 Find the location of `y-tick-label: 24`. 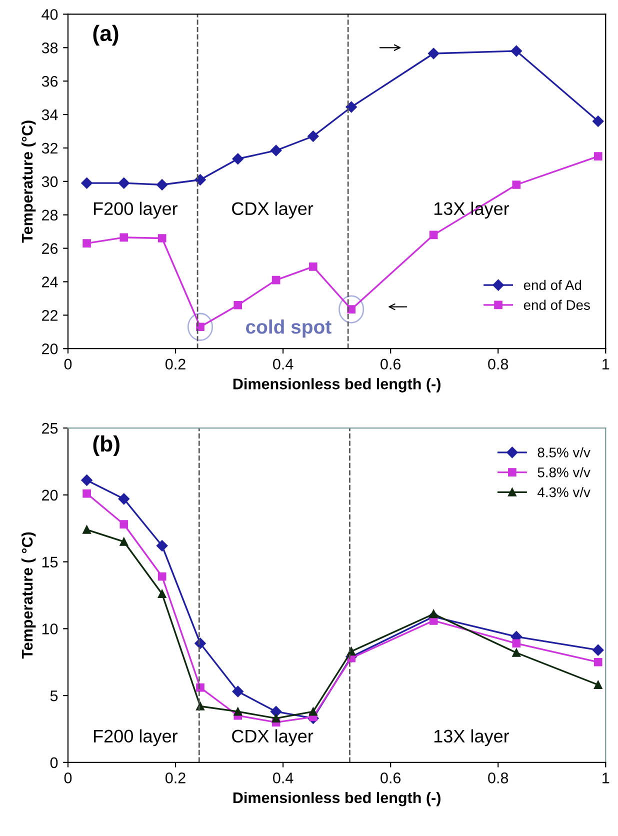

y-tick-label: 24 is located at coordinates (50, 282).